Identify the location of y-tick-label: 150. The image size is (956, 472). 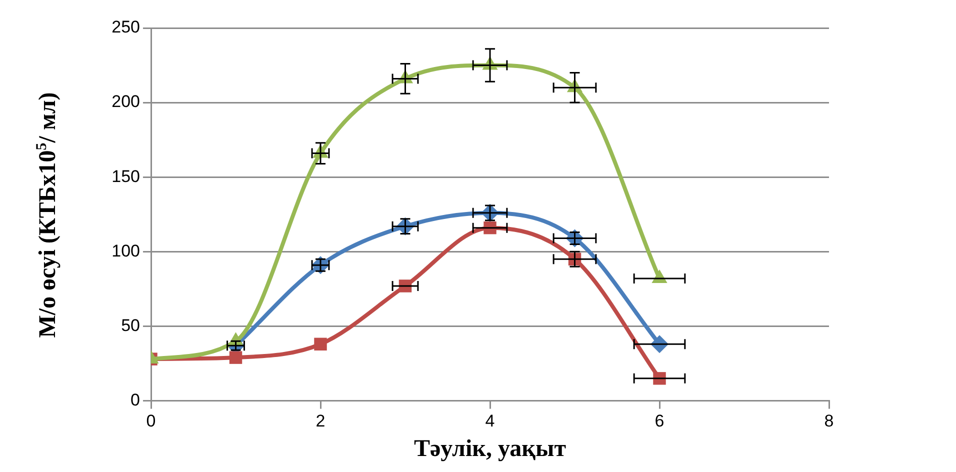
(126, 176).